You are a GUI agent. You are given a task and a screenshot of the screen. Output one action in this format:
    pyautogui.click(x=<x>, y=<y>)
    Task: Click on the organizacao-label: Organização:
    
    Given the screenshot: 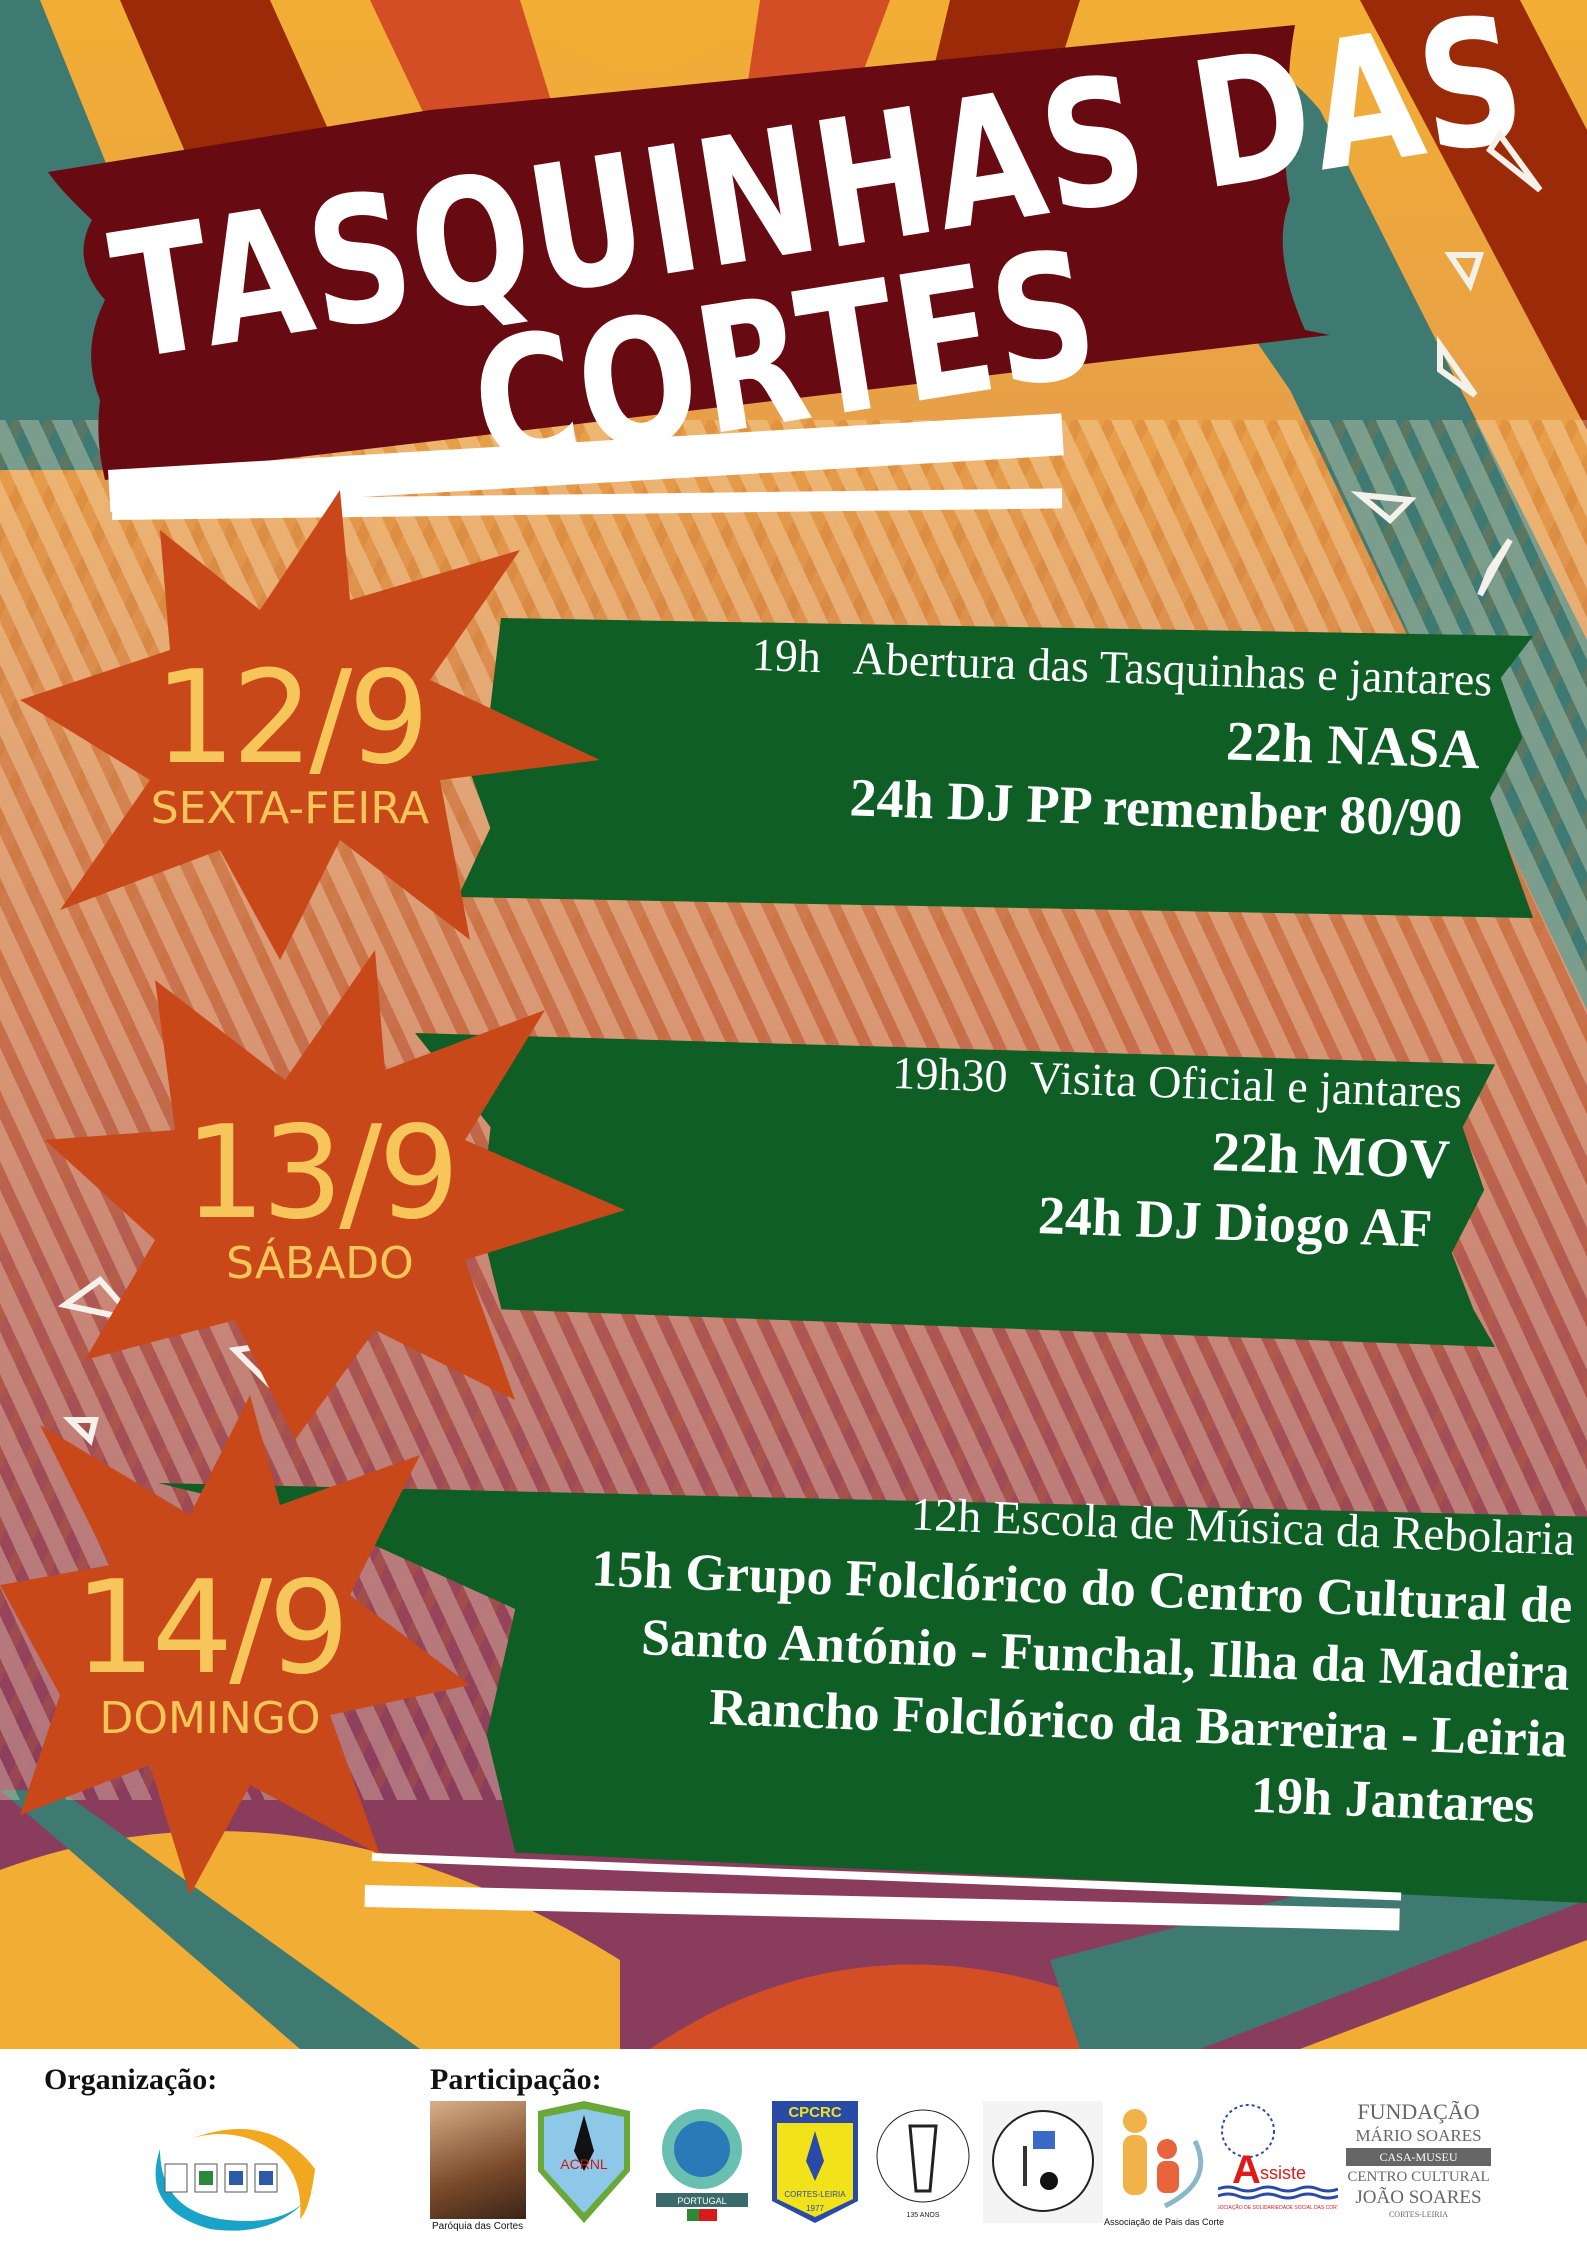 What is the action you would take?
    pyautogui.click(x=131, y=2079)
    